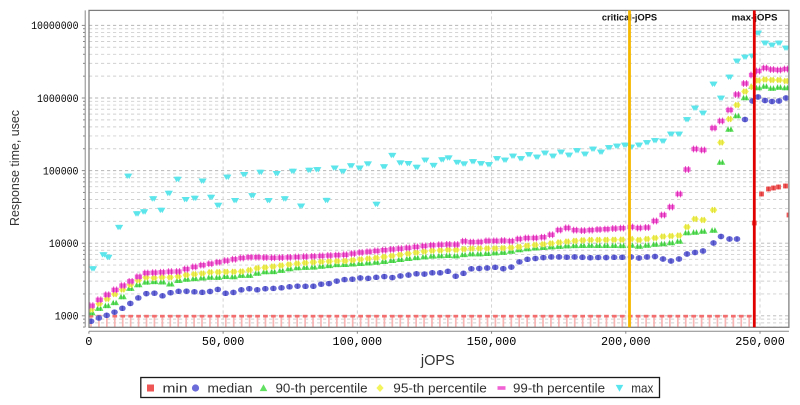 The height and width of the screenshot is (405, 800). I want to click on svg-text: 150,000, so click(492, 342).